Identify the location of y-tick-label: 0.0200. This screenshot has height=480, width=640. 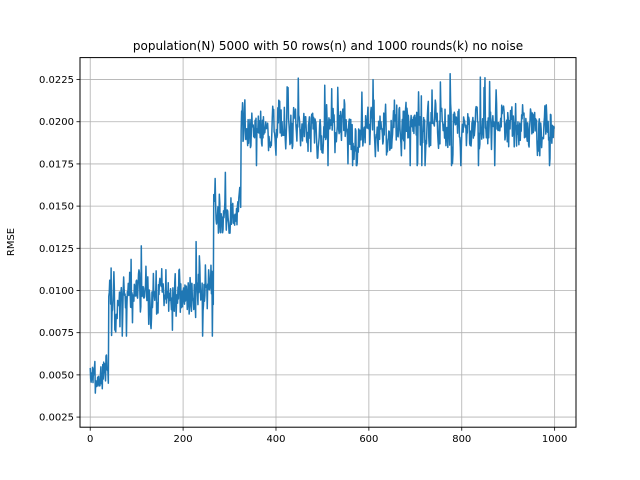
(56, 122).